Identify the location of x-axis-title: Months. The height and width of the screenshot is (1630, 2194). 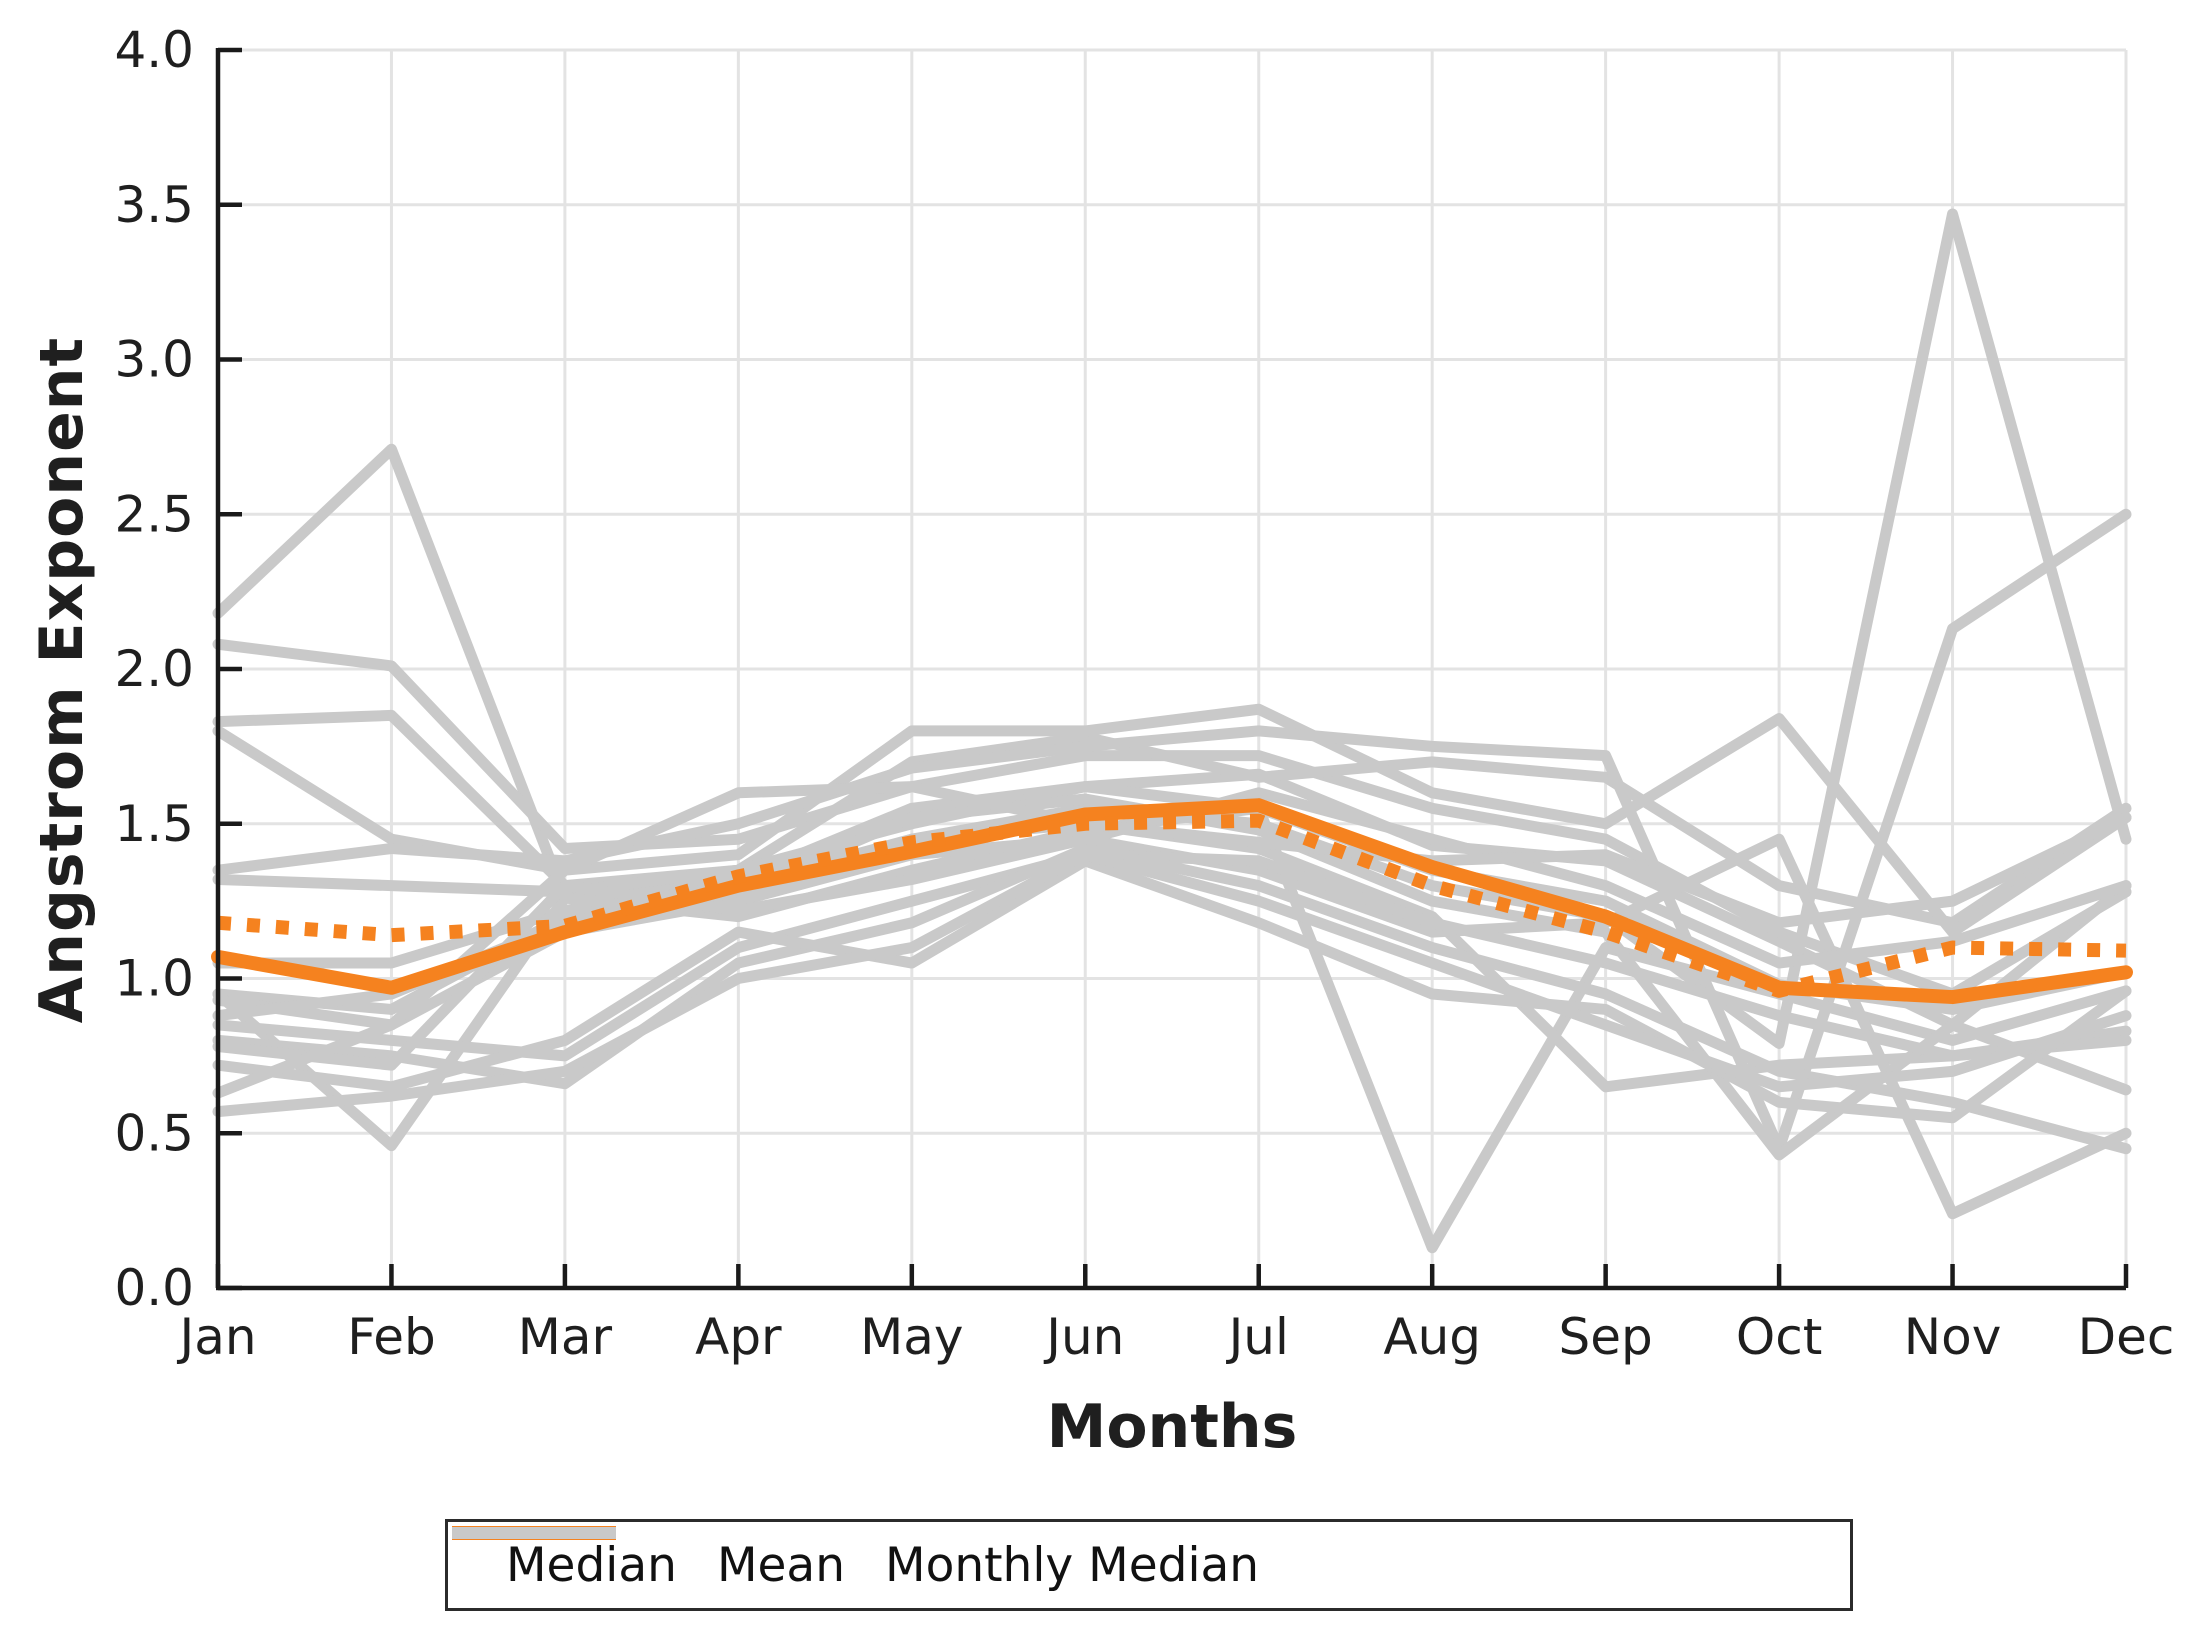
(1172, 1427).